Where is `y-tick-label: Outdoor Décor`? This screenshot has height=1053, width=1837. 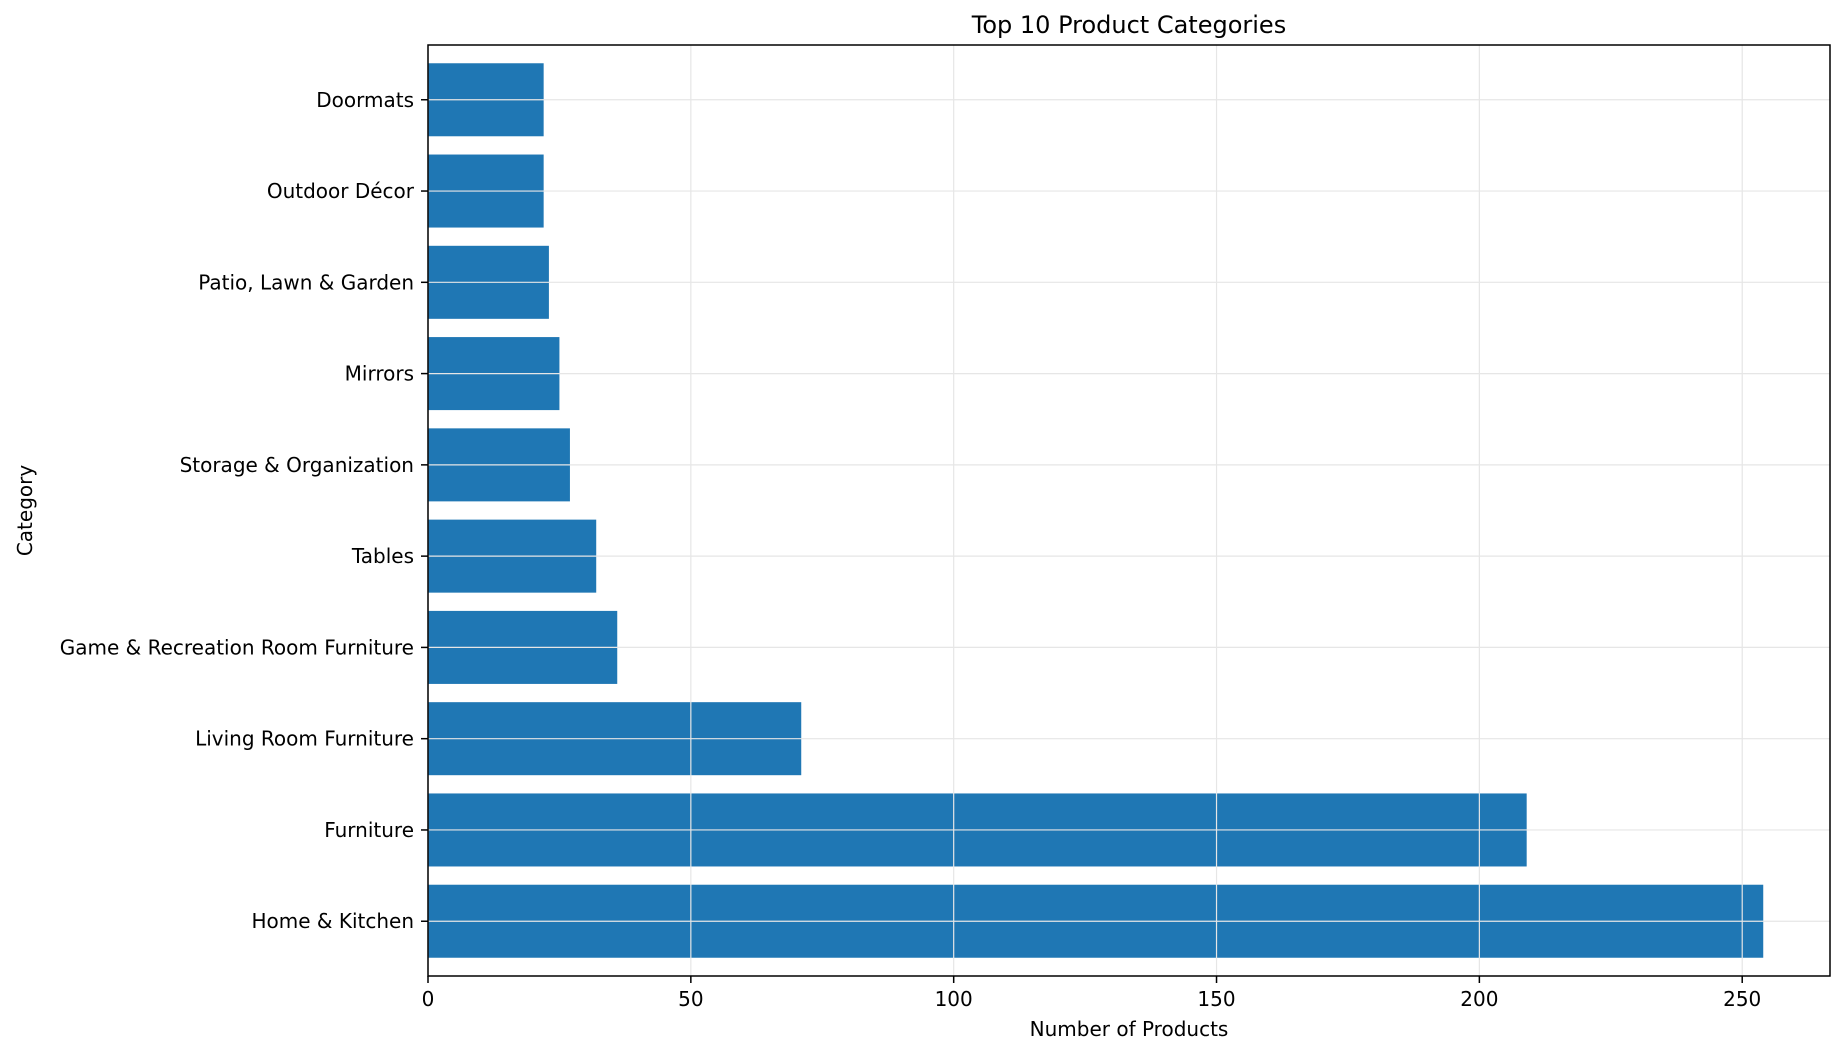
y-tick-label: Outdoor Décor is located at coordinates (341, 191).